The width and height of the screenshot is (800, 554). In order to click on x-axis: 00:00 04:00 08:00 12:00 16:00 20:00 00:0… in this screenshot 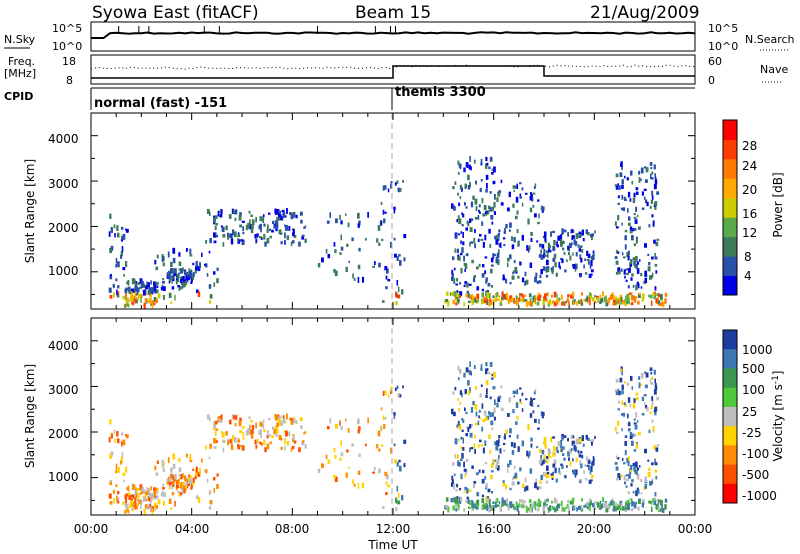, I will do `click(393, 537)`.